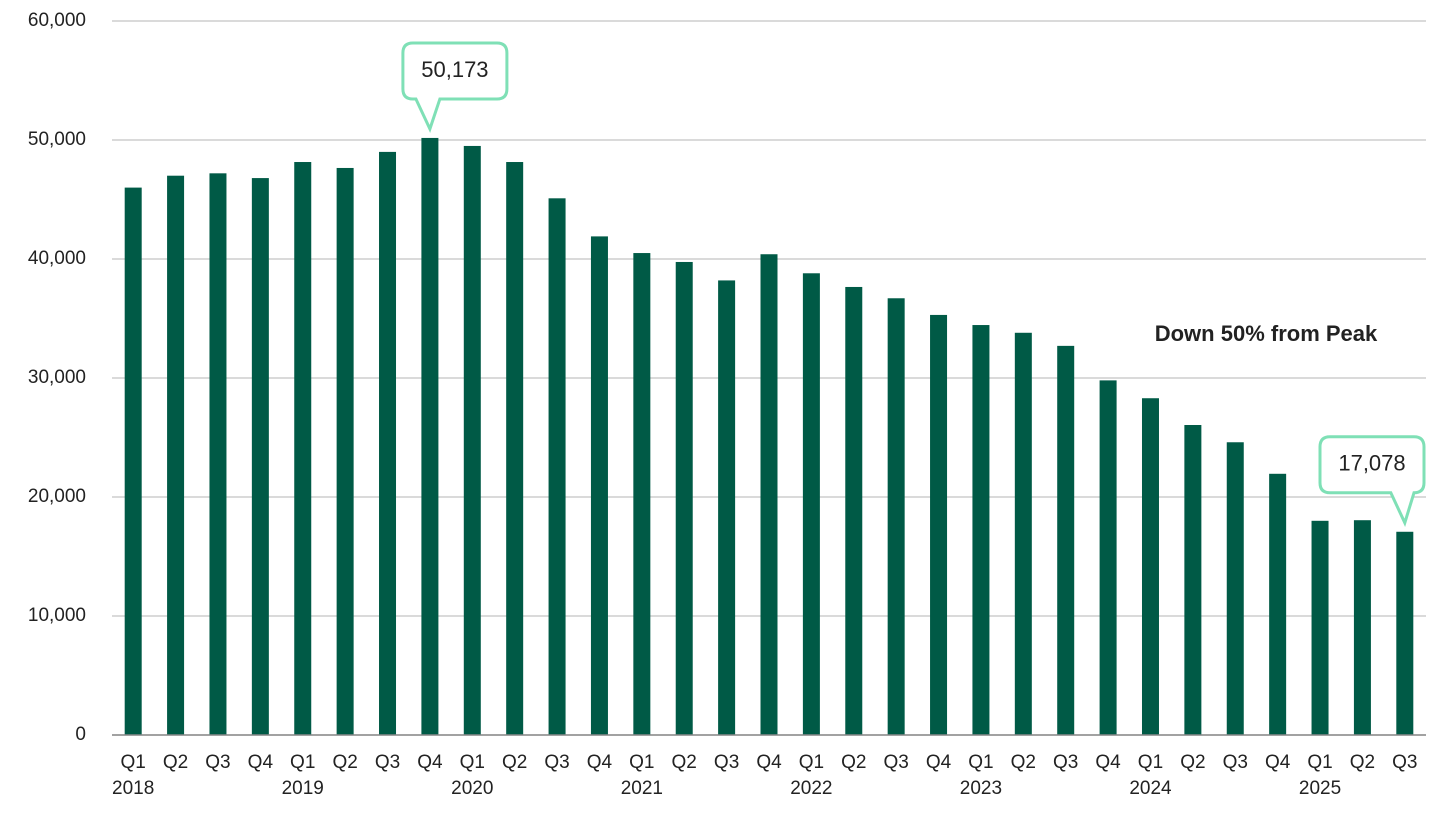  What do you see at coordinates (57, 258) in the screenshot?
I see `y-tick-label: 40,000` at bounding box center [57, 258].